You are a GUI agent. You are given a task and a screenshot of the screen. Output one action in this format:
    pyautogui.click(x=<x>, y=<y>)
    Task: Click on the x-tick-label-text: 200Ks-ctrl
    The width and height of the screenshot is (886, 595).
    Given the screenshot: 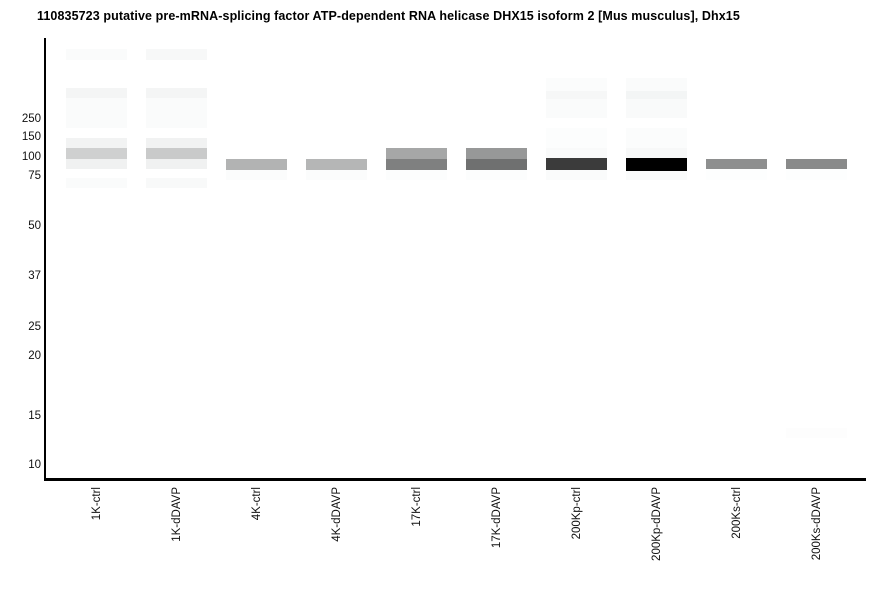 What is the action you would take?
    pyautogui.click(x=736, y=513)
    